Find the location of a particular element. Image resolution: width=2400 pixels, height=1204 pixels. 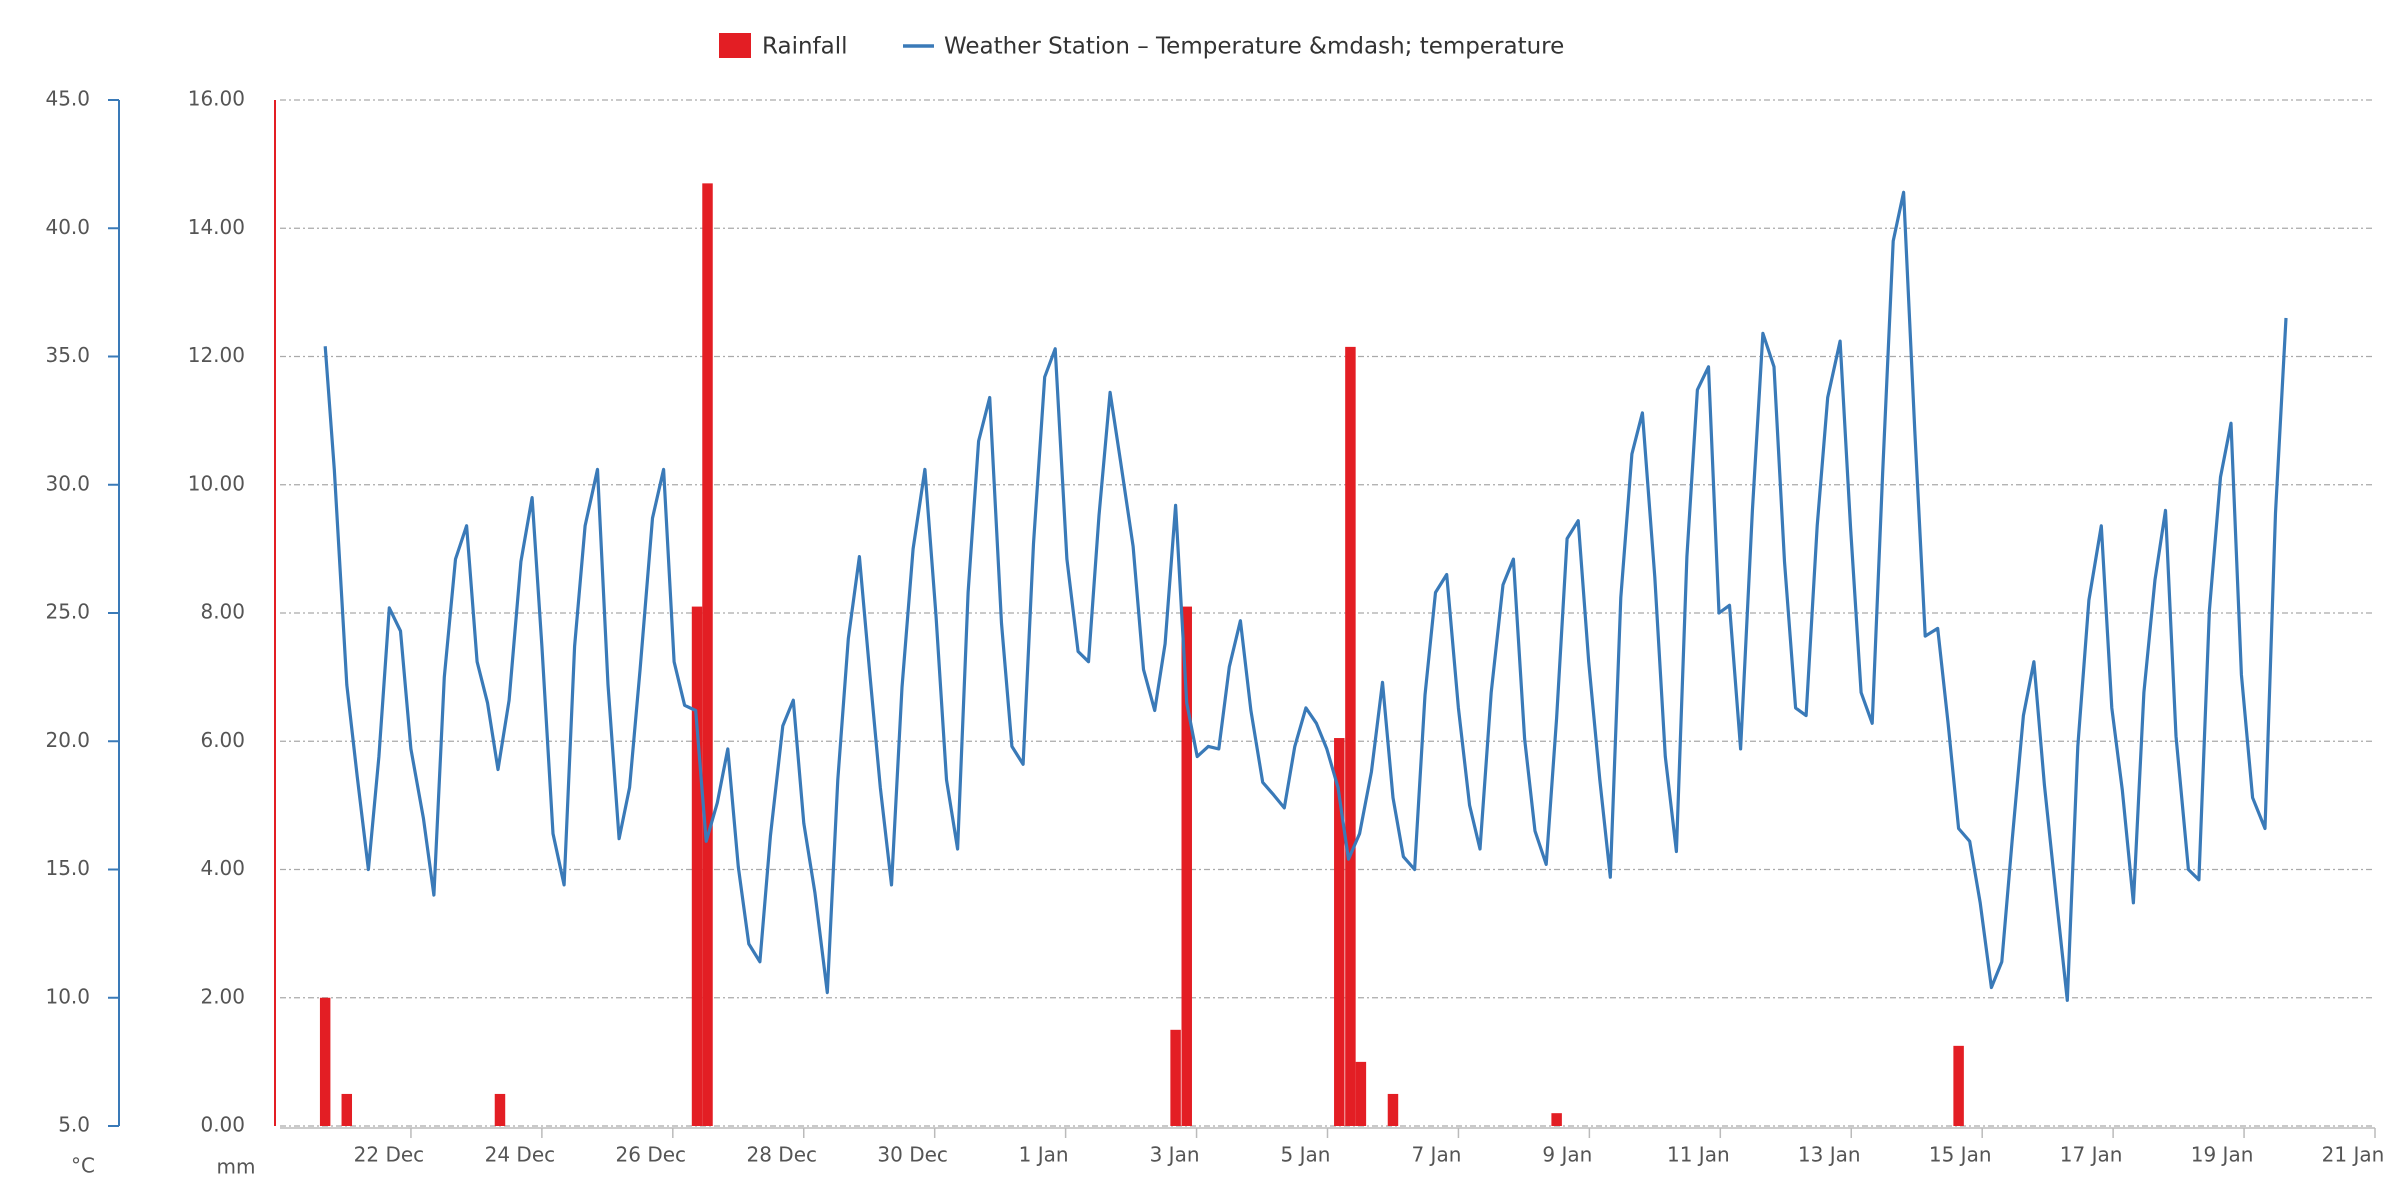

x-tick-label: 17 Jan is located at coordinates (2091, 1155).